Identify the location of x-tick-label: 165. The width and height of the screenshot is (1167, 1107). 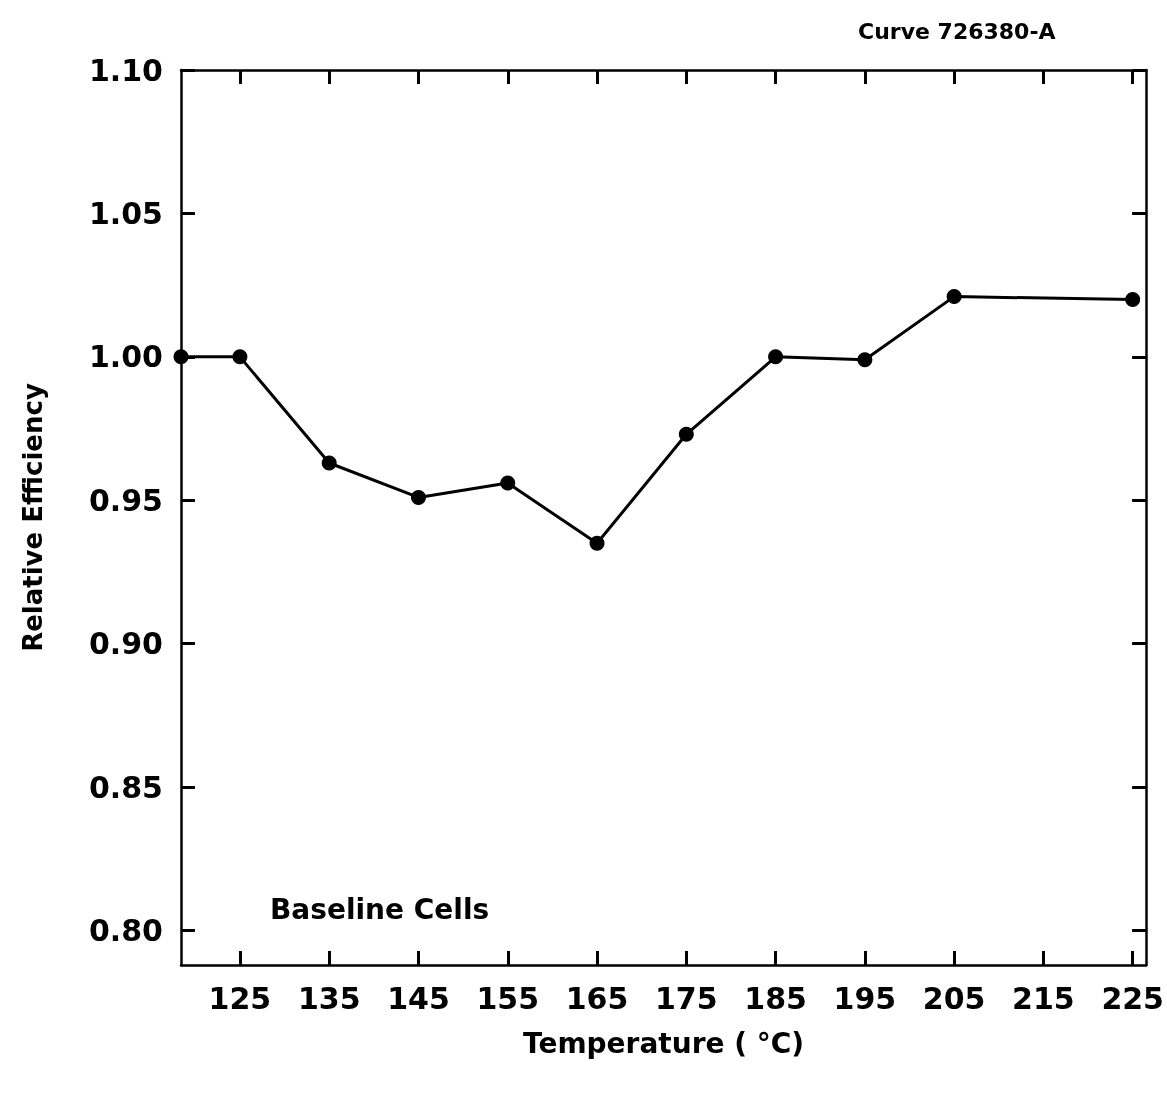
(597, 998).